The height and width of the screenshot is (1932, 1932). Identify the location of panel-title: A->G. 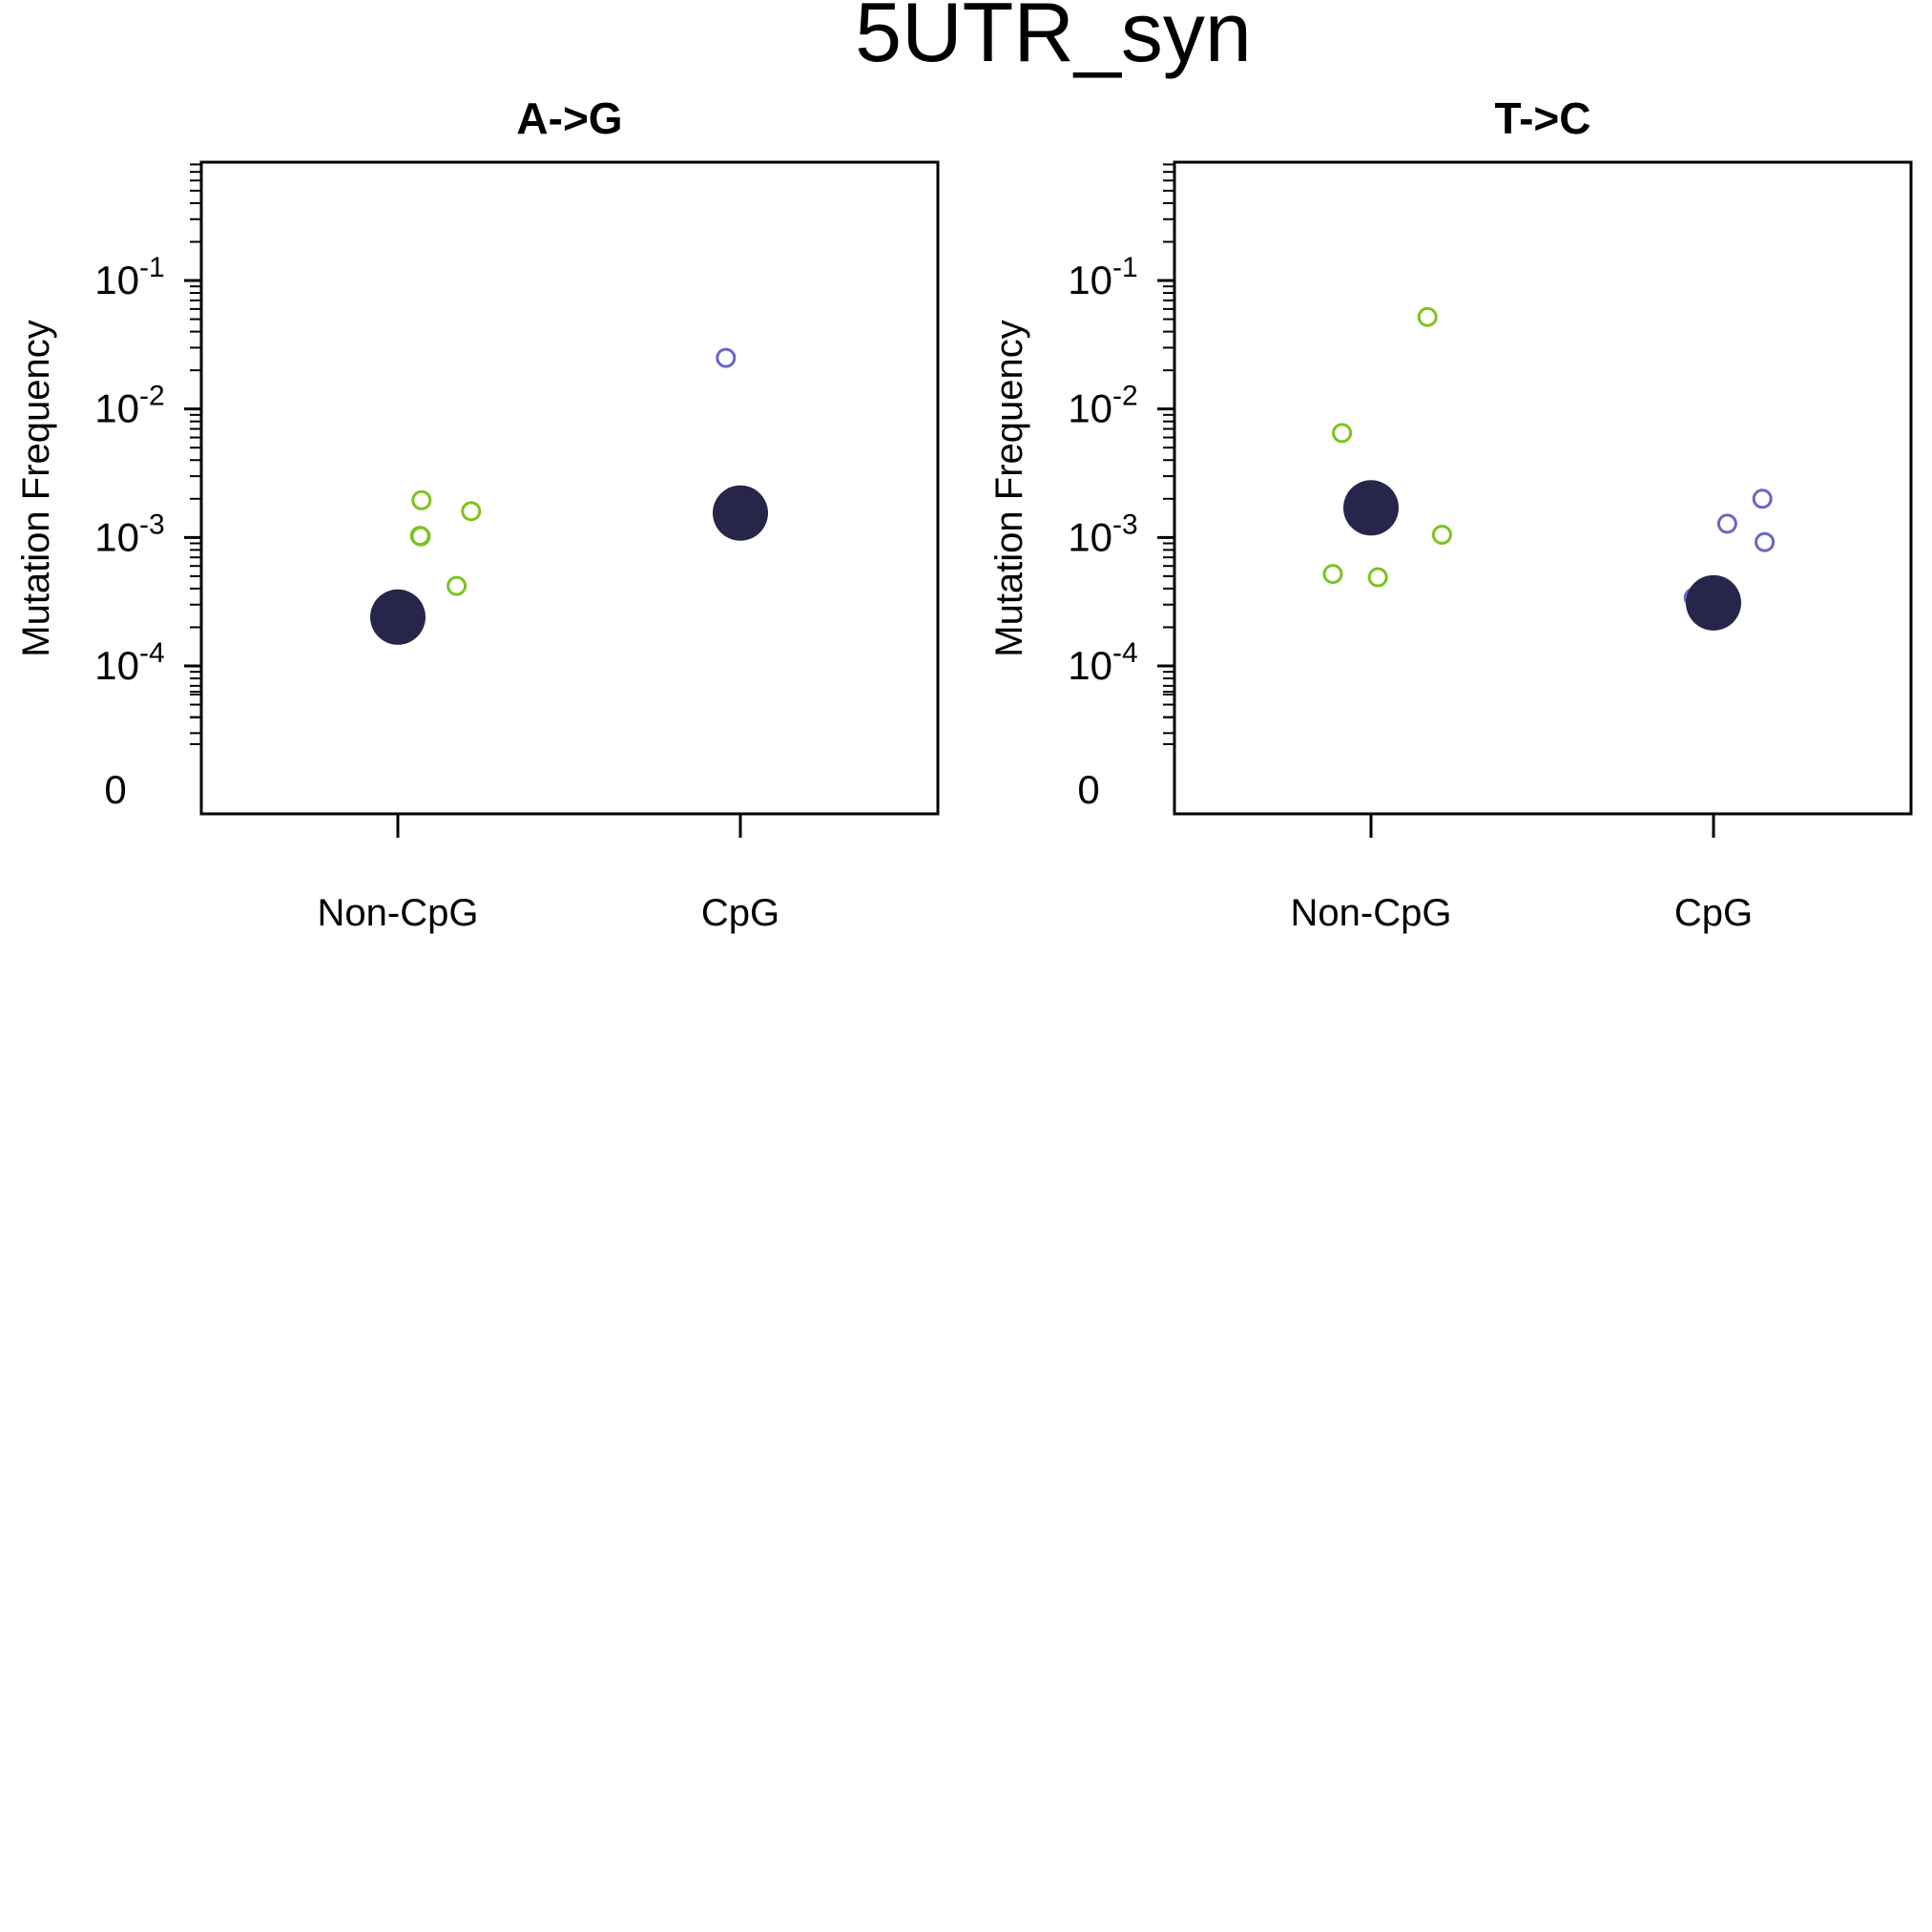
(569, 118).